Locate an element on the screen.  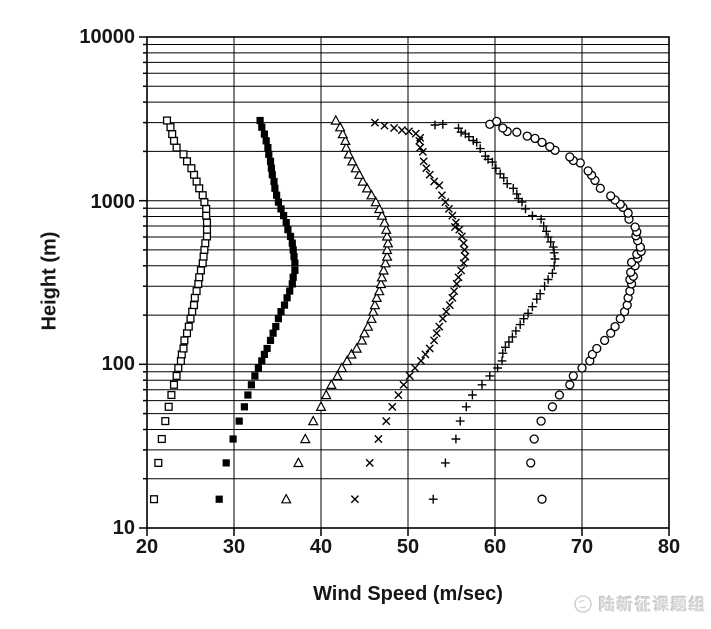
series-plus is located at coordinates (494, 311).